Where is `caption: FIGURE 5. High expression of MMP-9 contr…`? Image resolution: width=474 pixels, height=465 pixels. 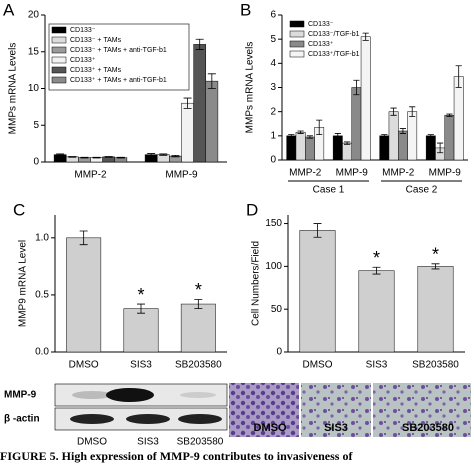 caption: FIGURE 5. High expression of MMP-9 contr… is located at coordinates (176, 456).